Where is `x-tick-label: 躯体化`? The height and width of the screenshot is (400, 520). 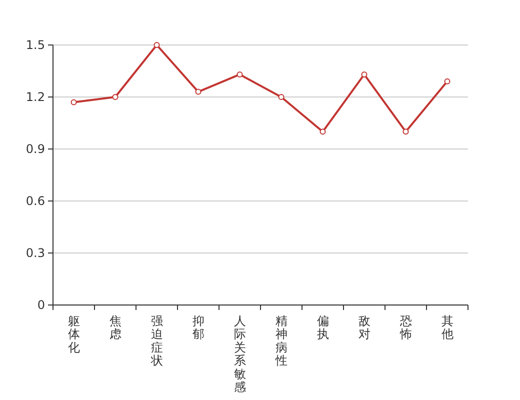 x-tick-label: 躯体化 is located at coordinates (74, 334).